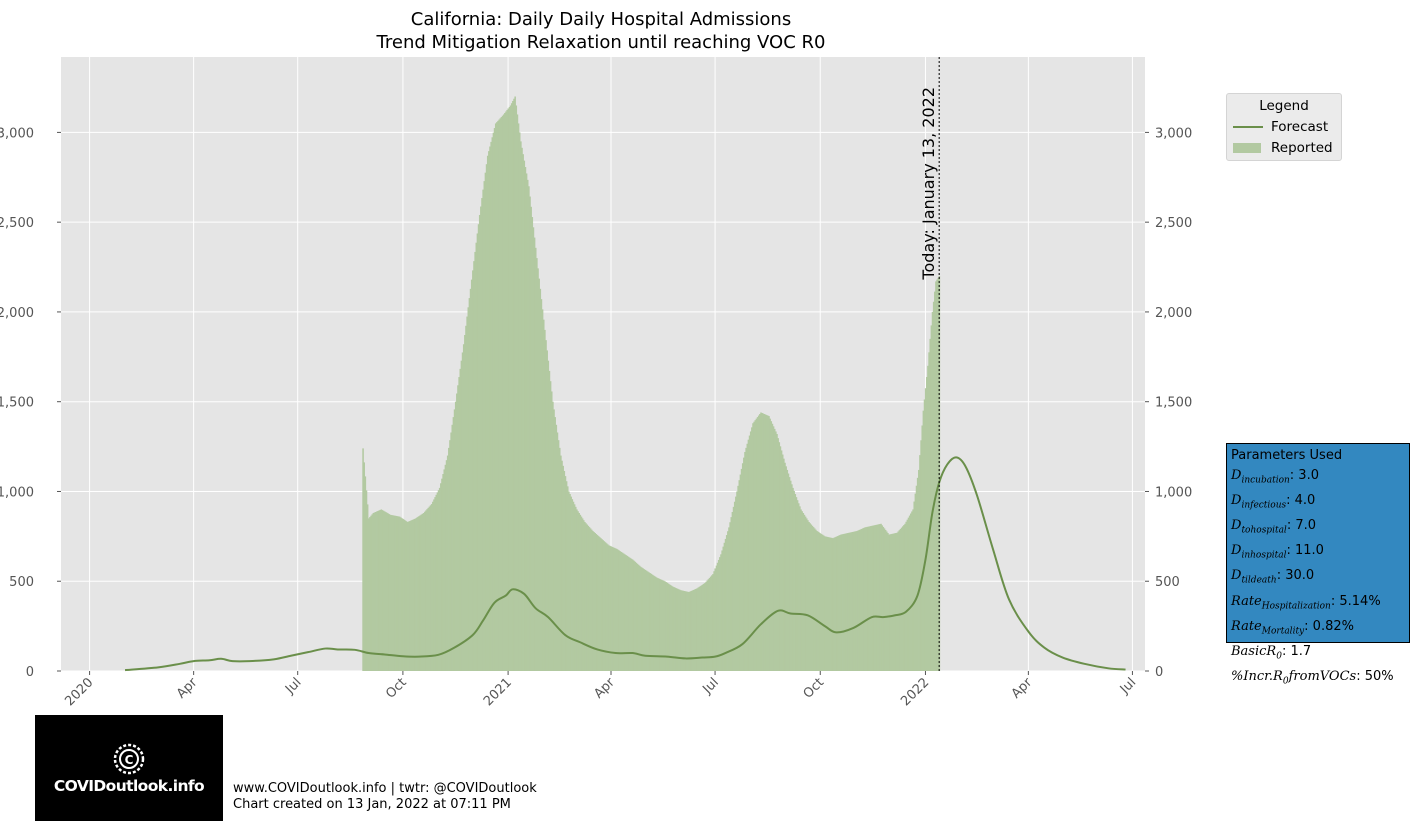  What do you see at coordinates (1022, 688) in the screenshot?
I see `x-tick-label: Apr` at bounding box center [1022, 688].